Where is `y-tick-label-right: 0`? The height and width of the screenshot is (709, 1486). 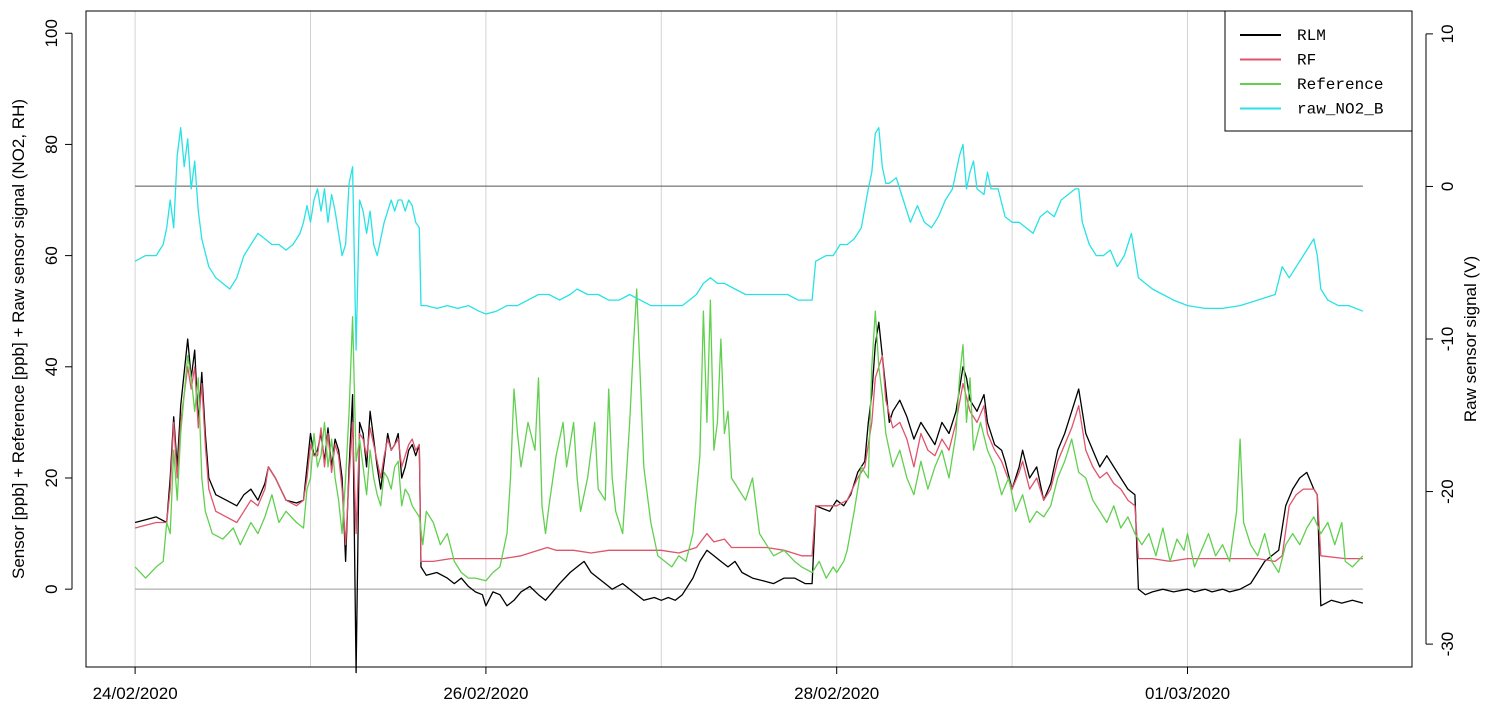
y-tick-label-right: 0 is located at coordinates (1447, 186).